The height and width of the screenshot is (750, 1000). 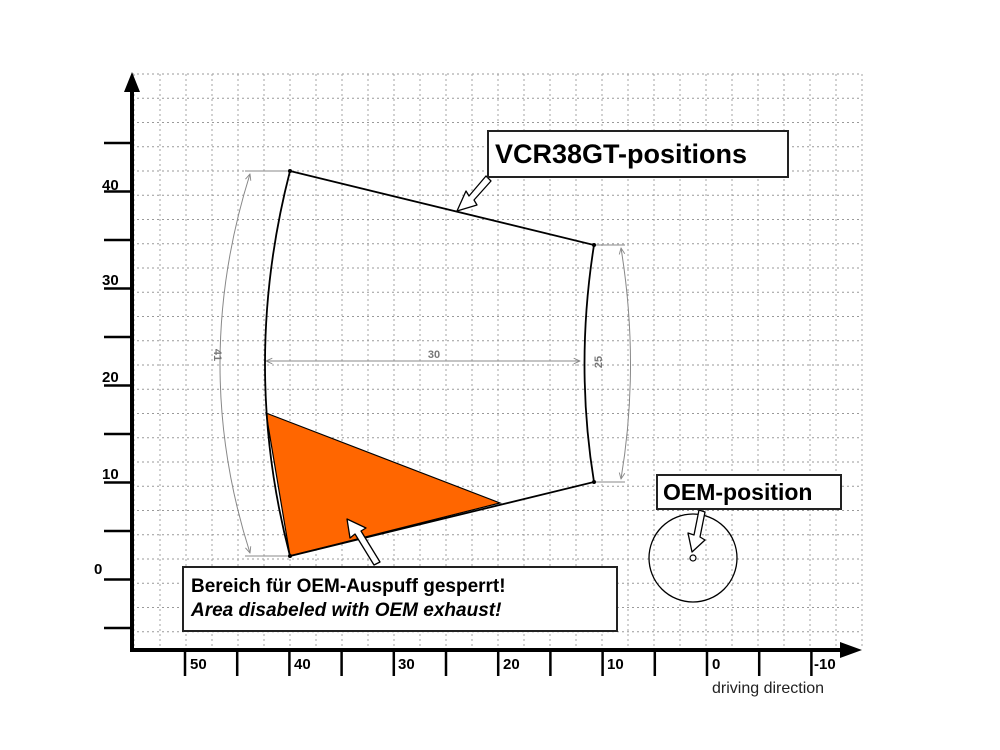 What do you see at coordinates (383, 484) in the screenshot?
I see `restricted-area` at bounding box center [383, 484].